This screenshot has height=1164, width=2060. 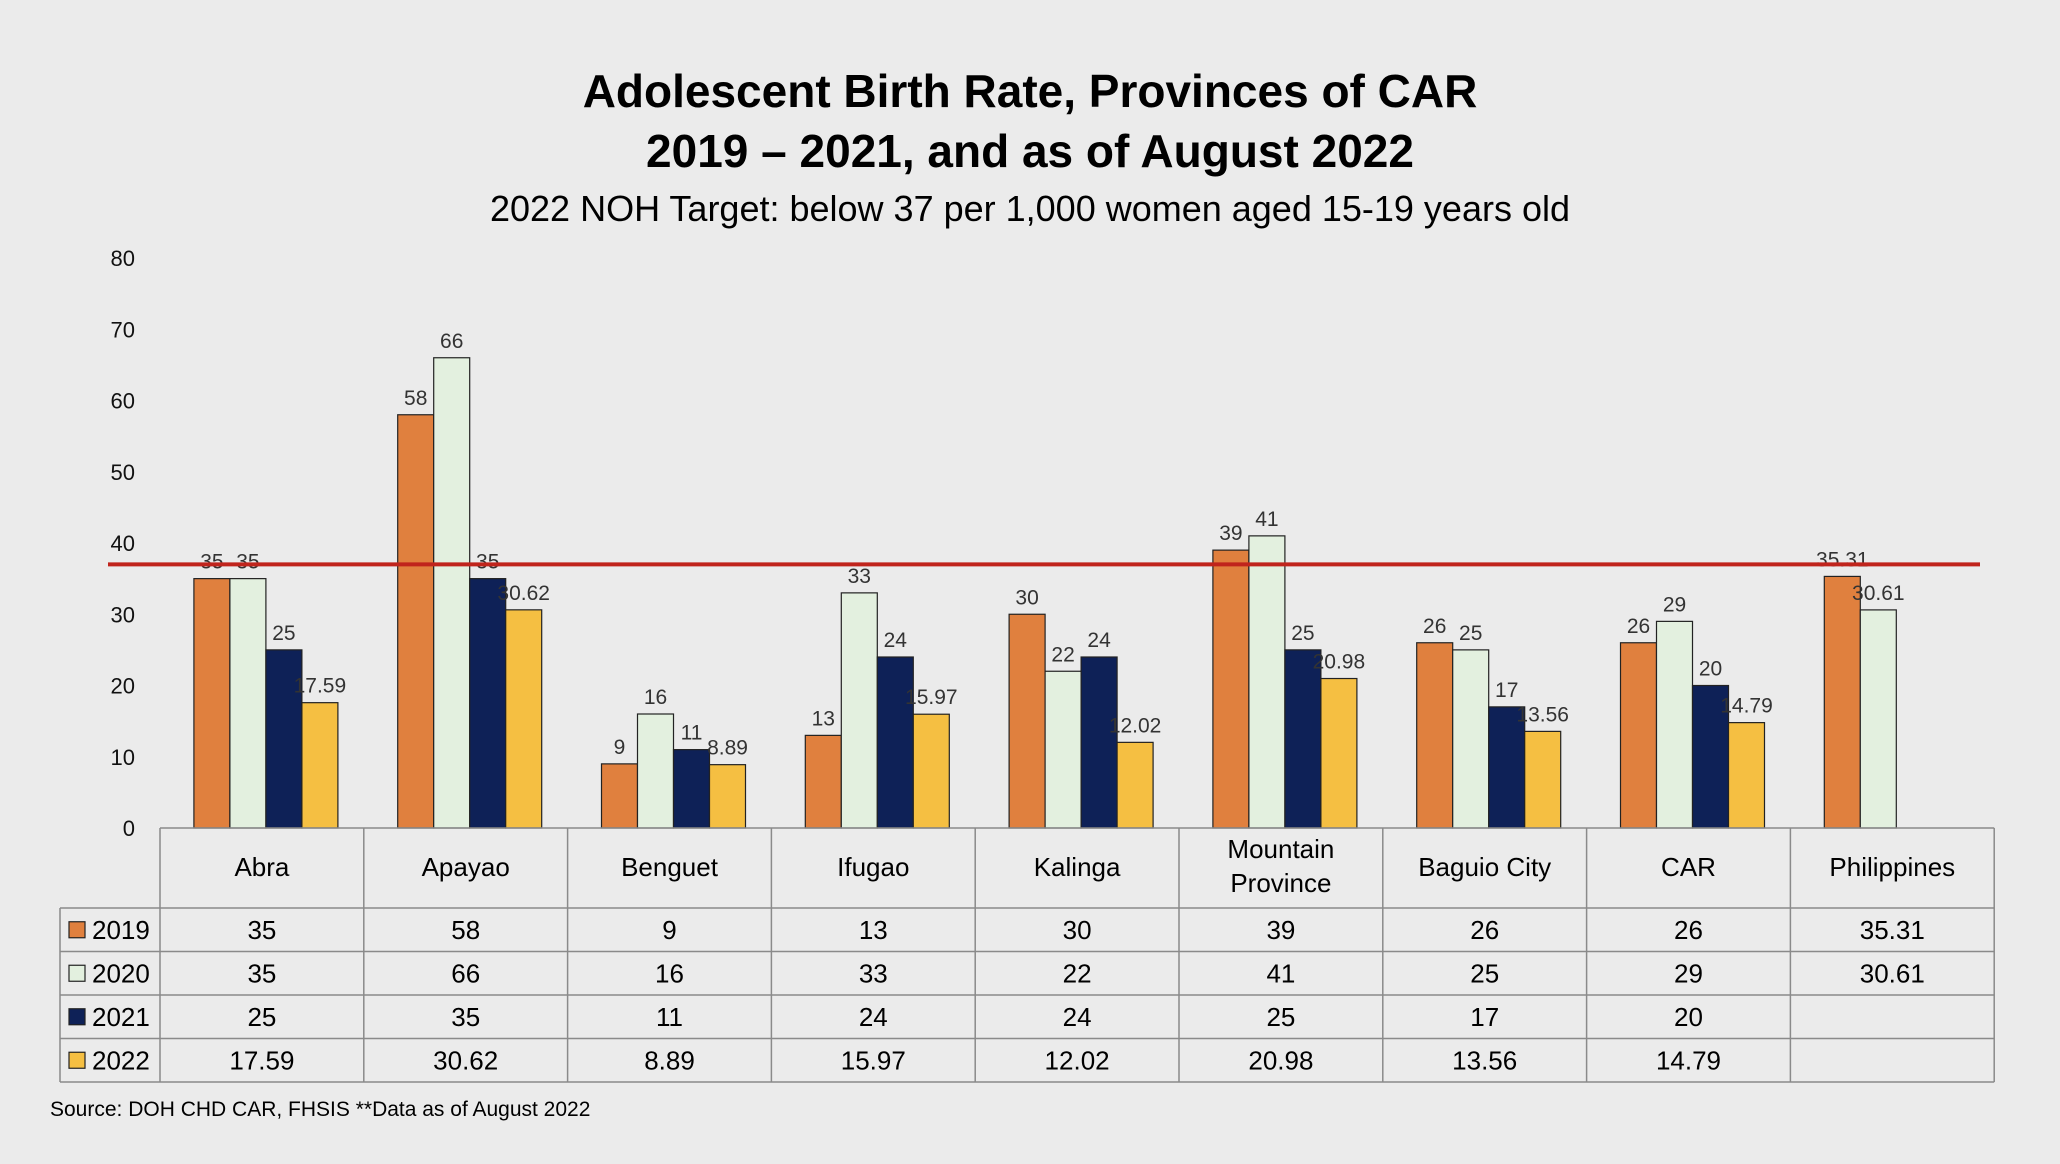 What do you see at coordinates (896, 640) in the screenshot?
I see `data-label-ifugao-2021: 24` at bounding box center [896, 640].